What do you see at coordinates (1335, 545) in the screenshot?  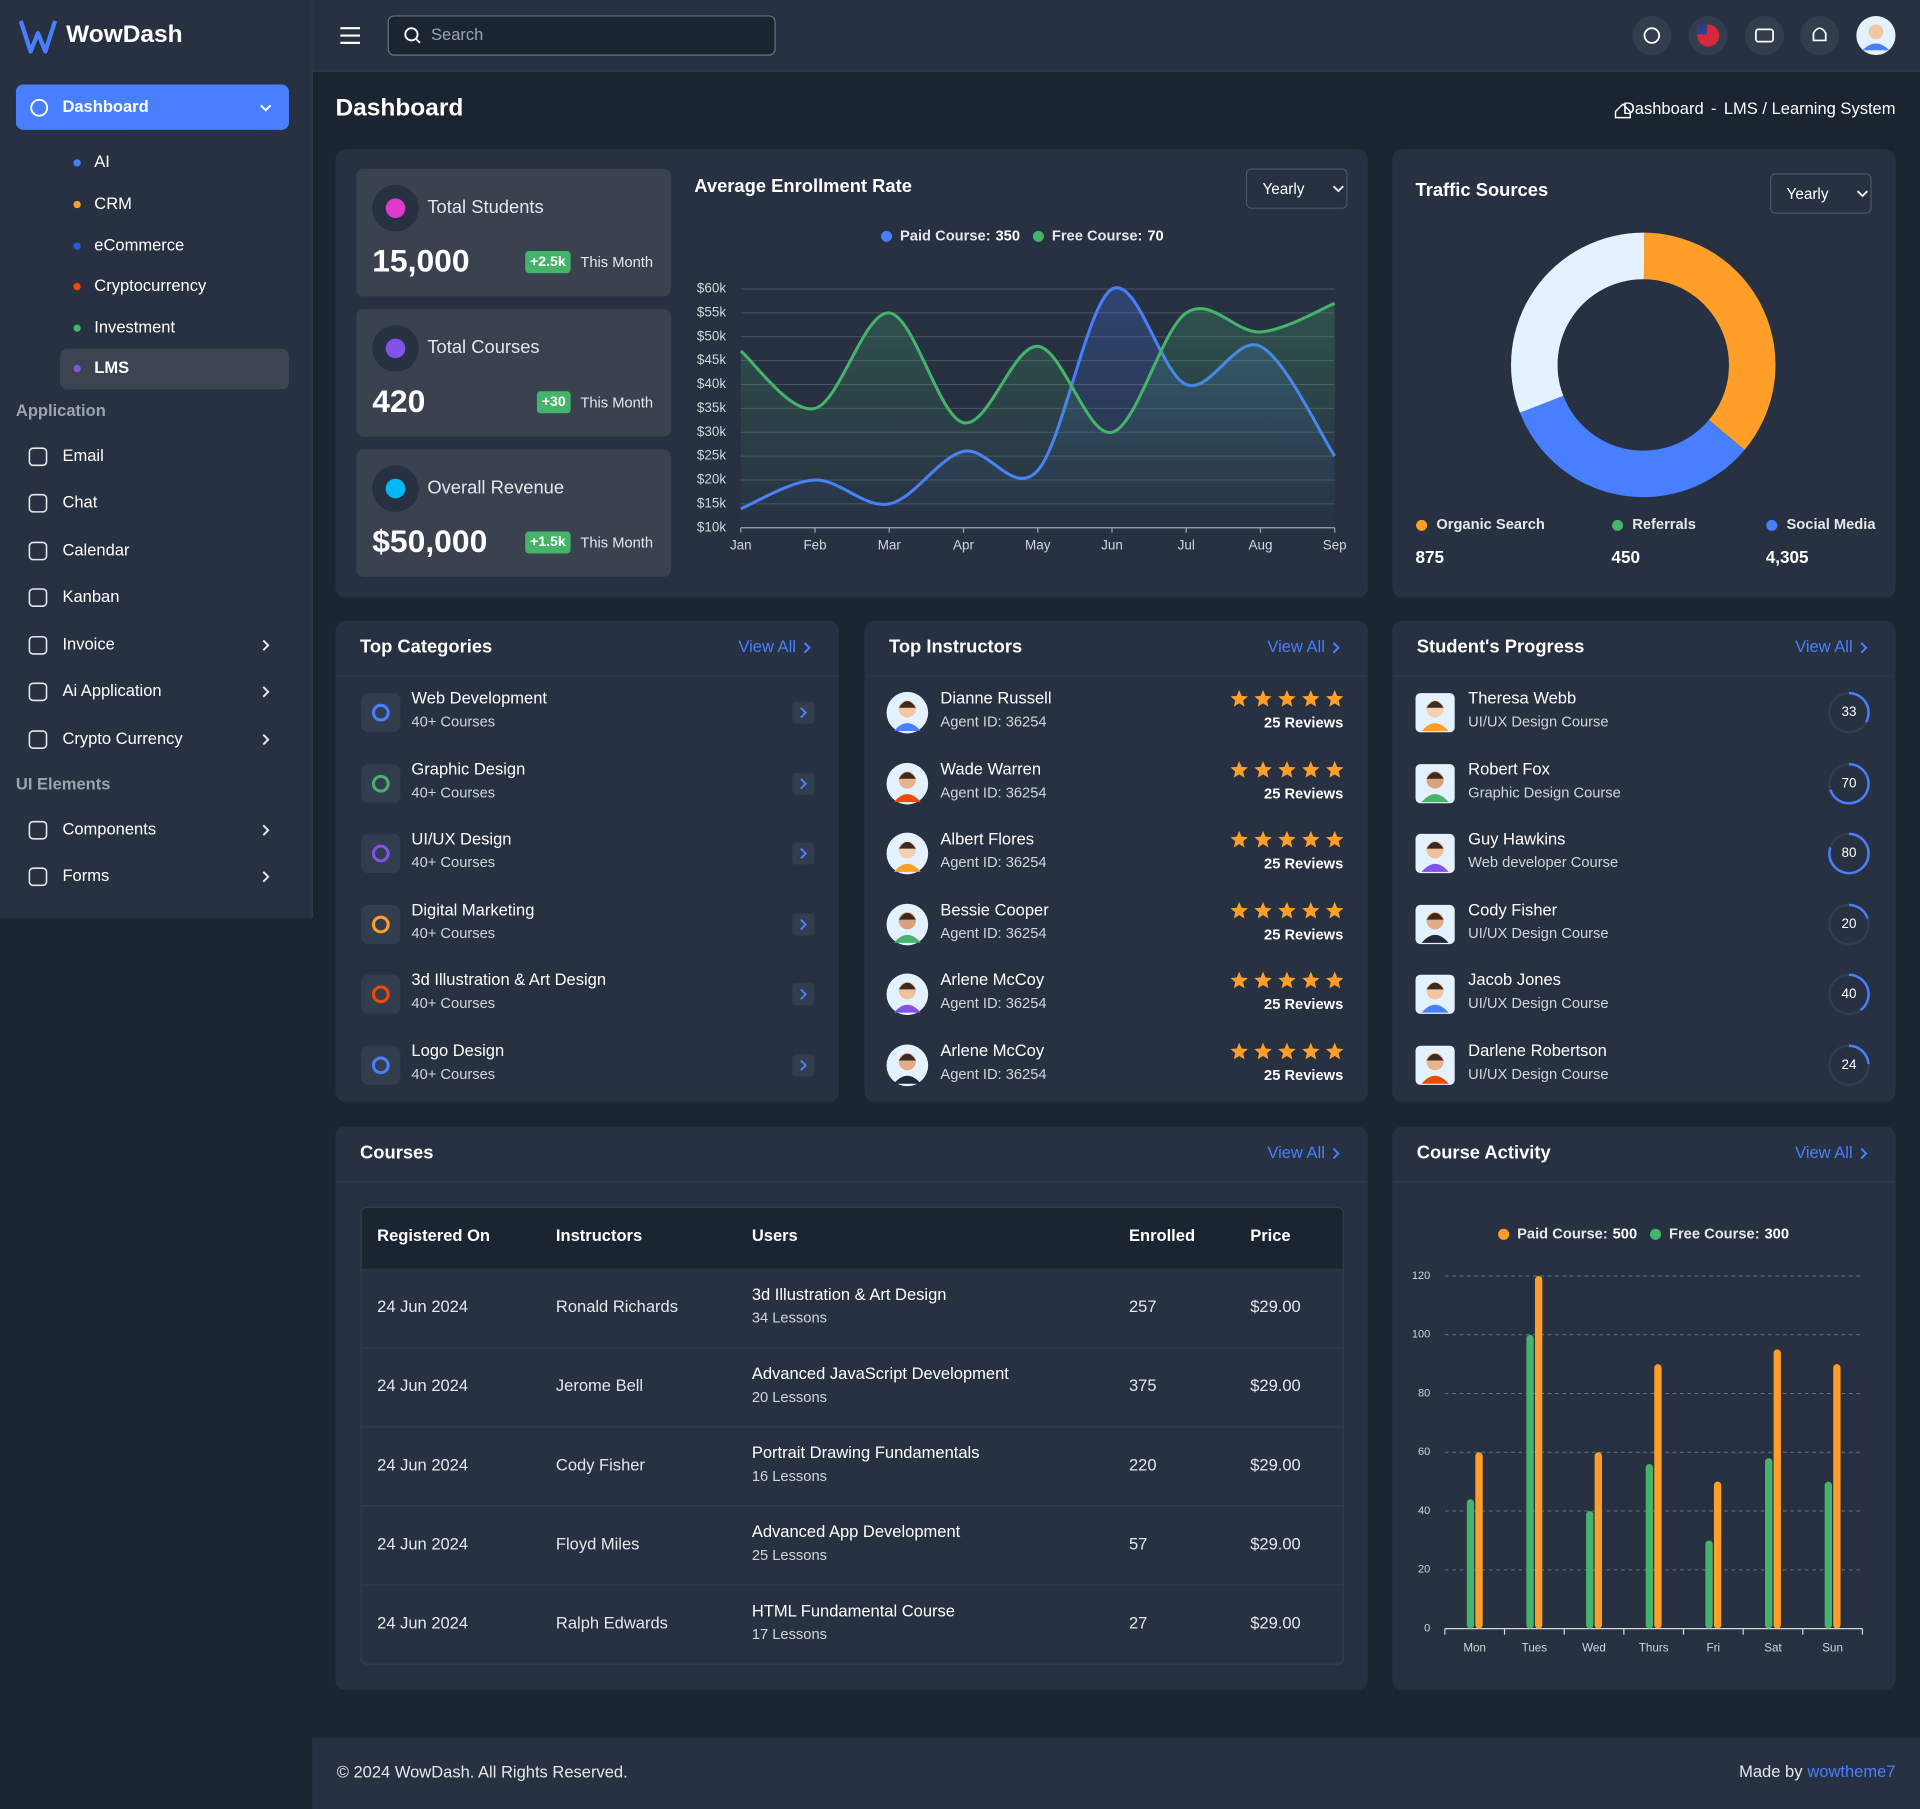 I see `x-tick-label: Sep` at bounding box center [1335, 545].